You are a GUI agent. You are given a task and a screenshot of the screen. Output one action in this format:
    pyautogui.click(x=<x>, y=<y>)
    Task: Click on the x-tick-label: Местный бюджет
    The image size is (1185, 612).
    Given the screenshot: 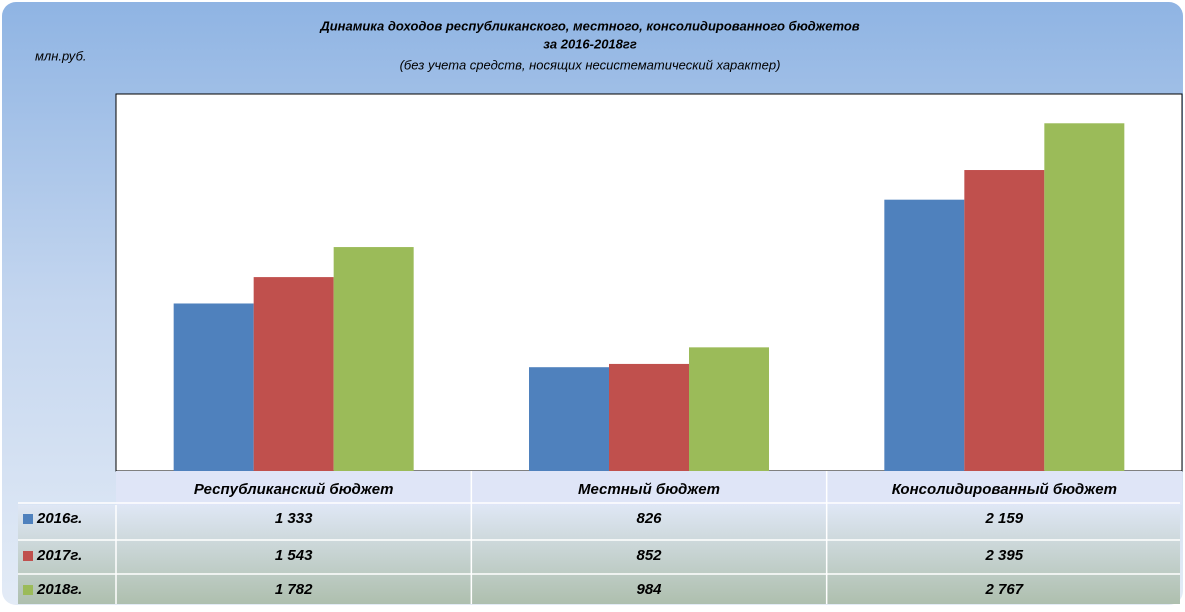 What is the action you would take?
    pyautogui.click(x=649, y=489)
    